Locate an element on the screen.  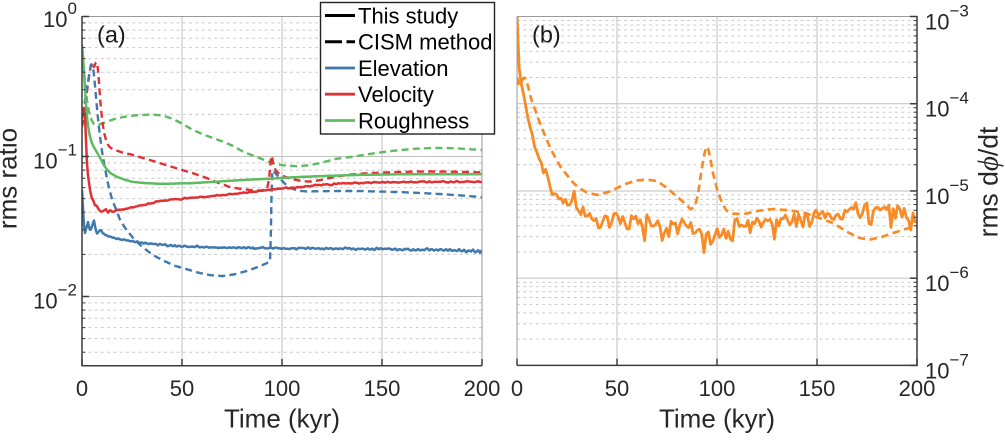
svg-text: Roughness is located at coordinates (413, 120).